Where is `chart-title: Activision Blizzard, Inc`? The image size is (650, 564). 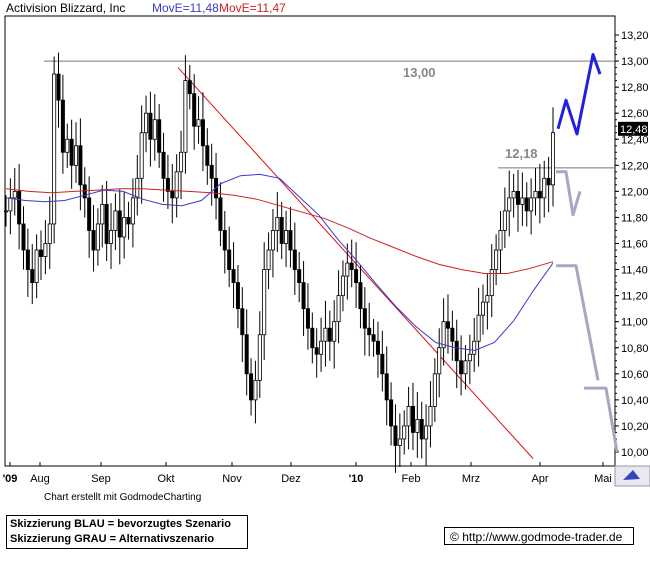
chart-title: Activision Blizzard, Inc is located at coordinates (66, 8).